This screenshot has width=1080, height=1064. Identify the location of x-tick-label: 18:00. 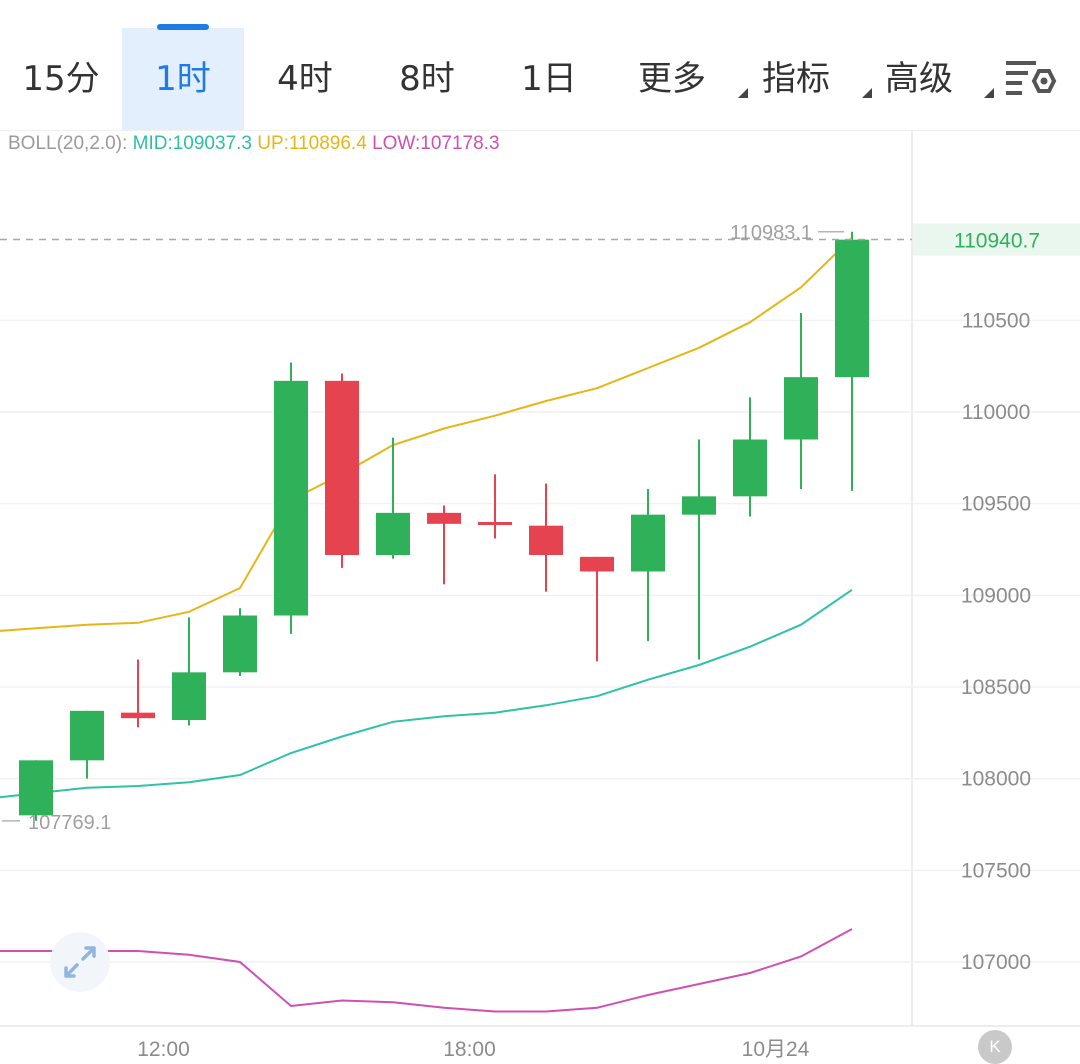
(469, 1049).